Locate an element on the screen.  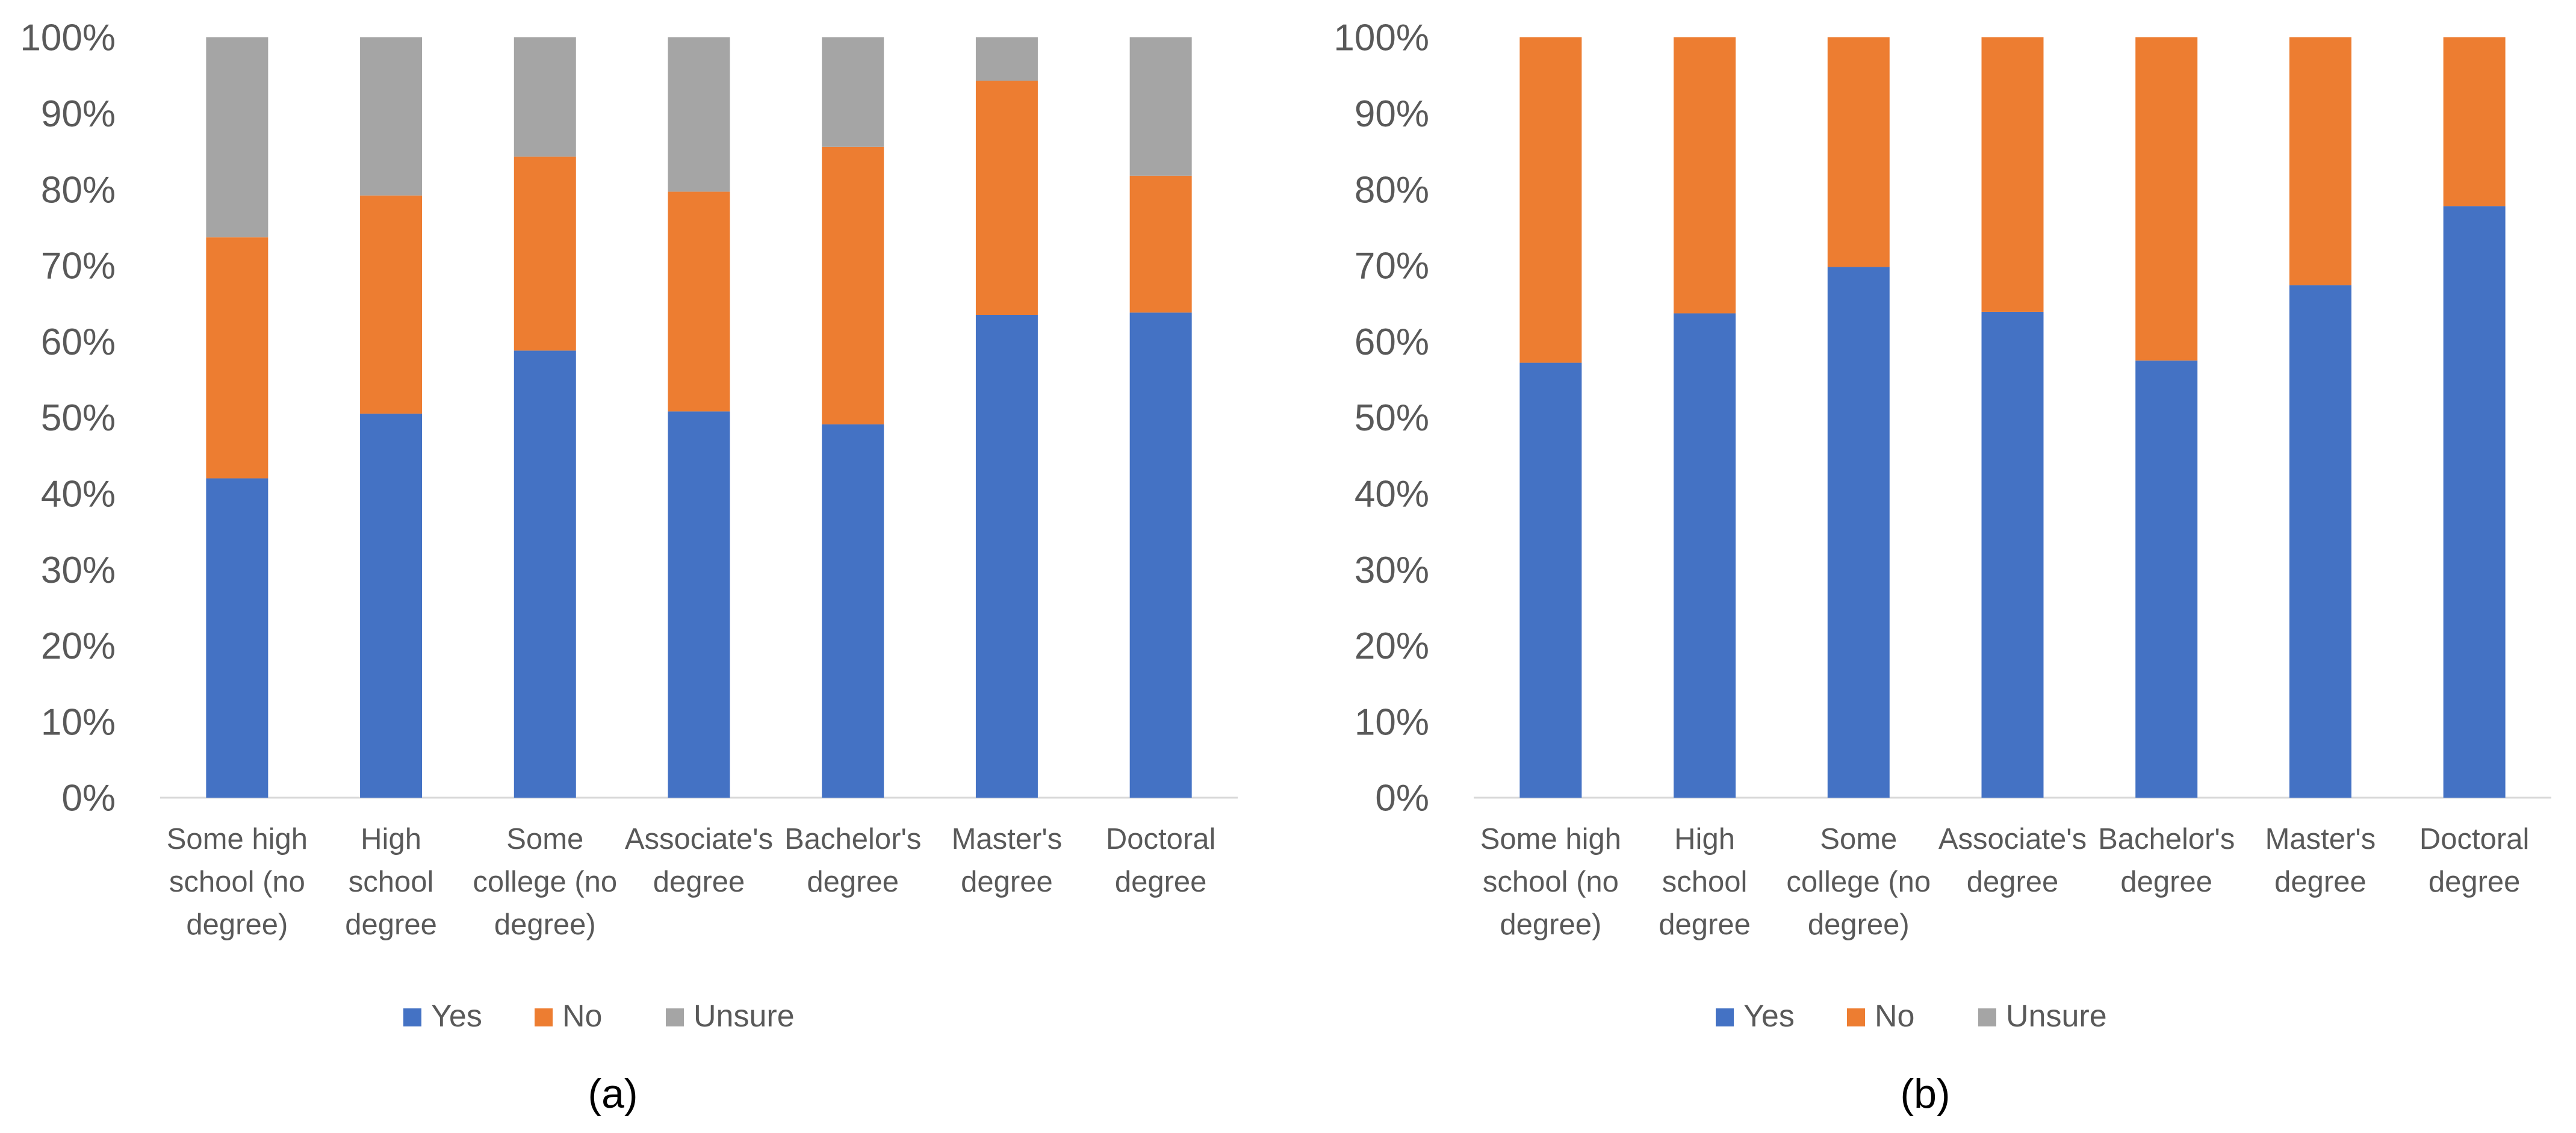
legend-swatch-yes is located at coordinates (412, 1017).